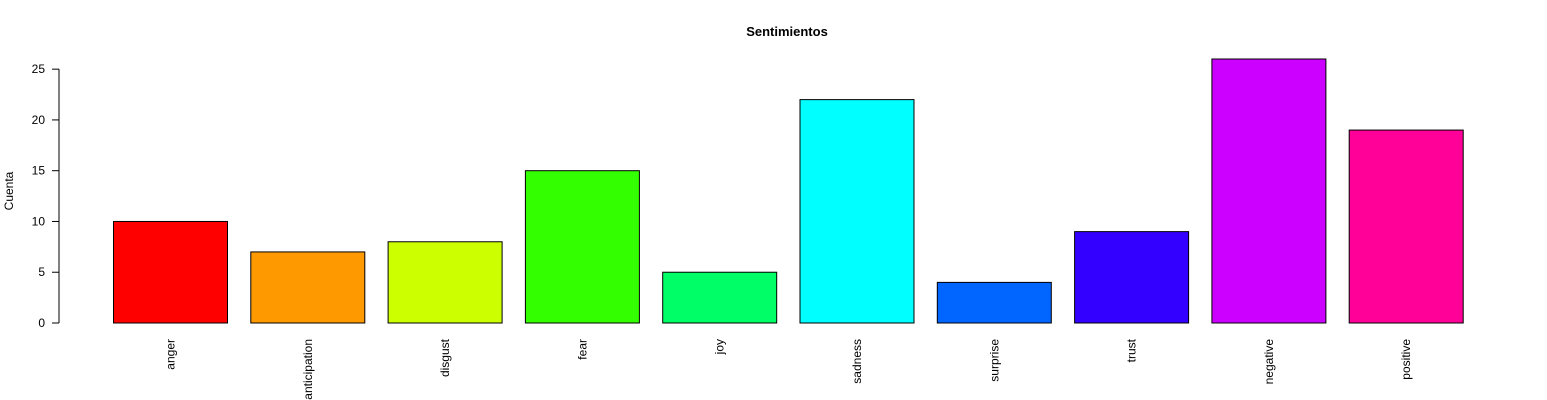 The height and width of the screenshot is (400, 1547). Describe the element at coordinates (582, 349) in the screenshot. I see `x-tick-label: fear` at that location.